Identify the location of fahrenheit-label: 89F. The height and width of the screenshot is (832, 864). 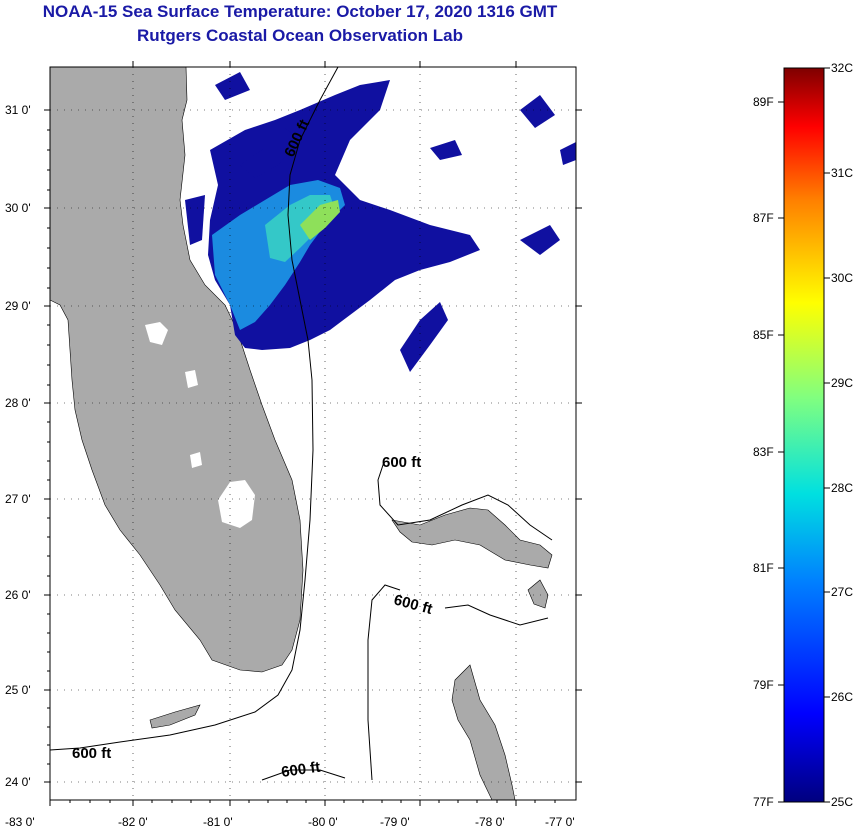
(763, 102).